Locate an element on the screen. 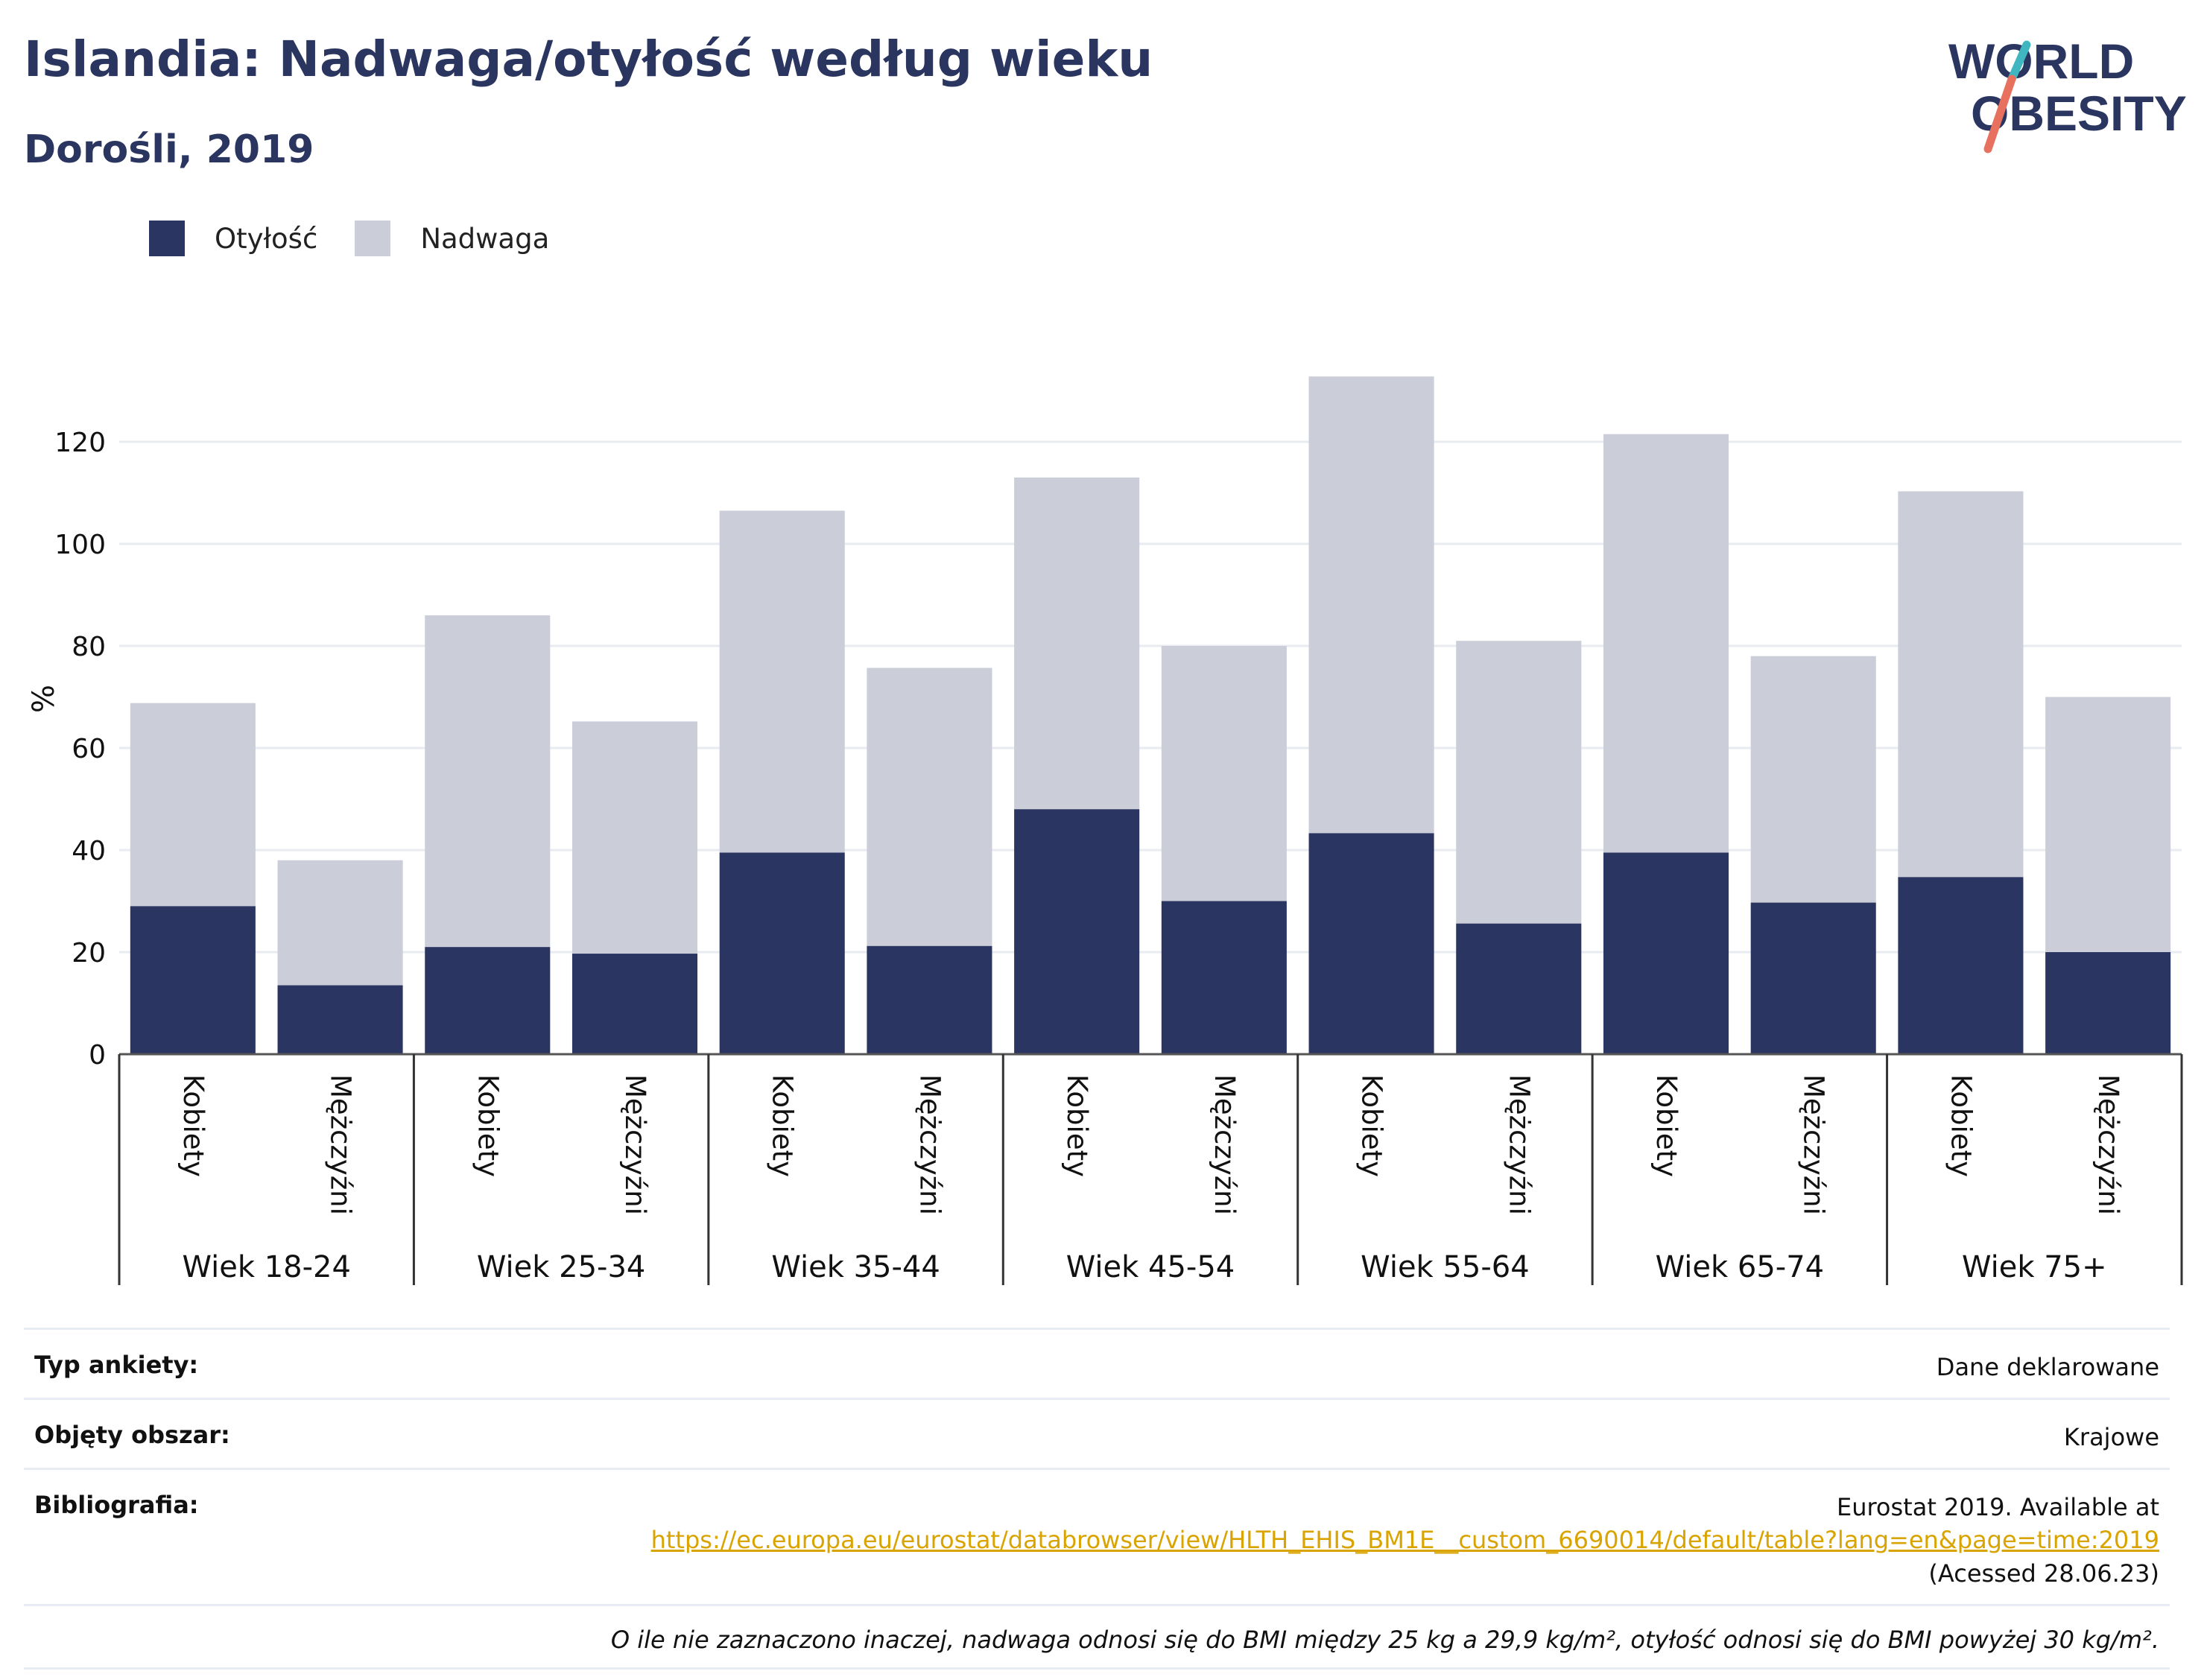  y-tick-label: 60 is located at coordinates (89, 749).